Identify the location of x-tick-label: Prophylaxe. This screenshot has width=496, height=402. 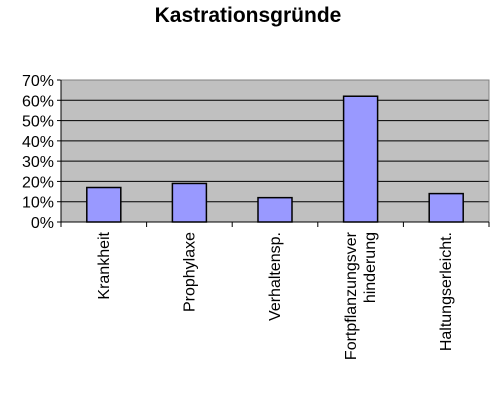
(189, 272).